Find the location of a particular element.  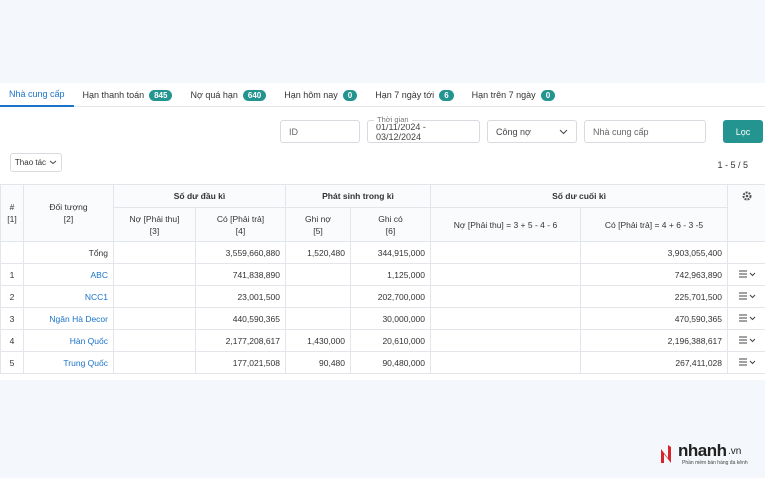

group-header: Số dư đầu kì is located at coordinates (199, 196).